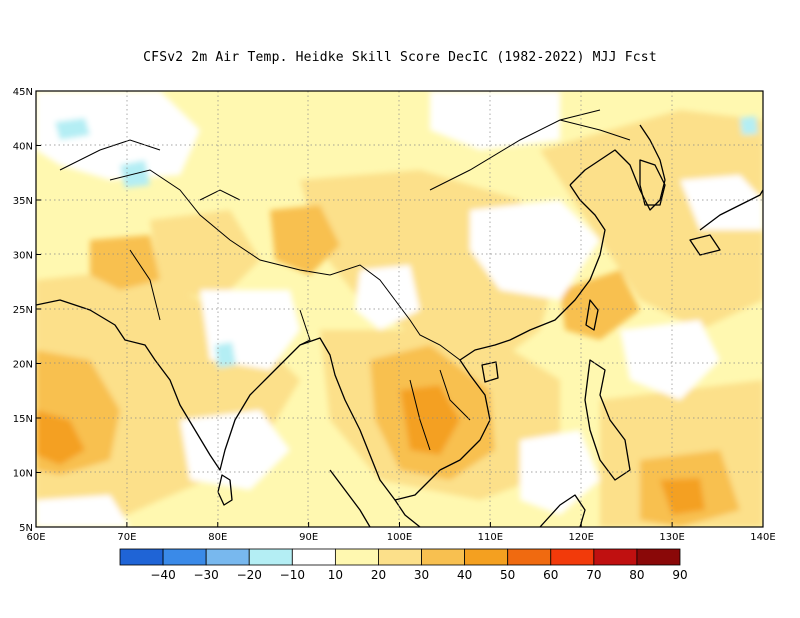 This screenshot has height=618, width=800. What do you see at coordinates (292, 575) in the screenshot?
I see `colorbar-label: −10` at bounding box center [292, 575].